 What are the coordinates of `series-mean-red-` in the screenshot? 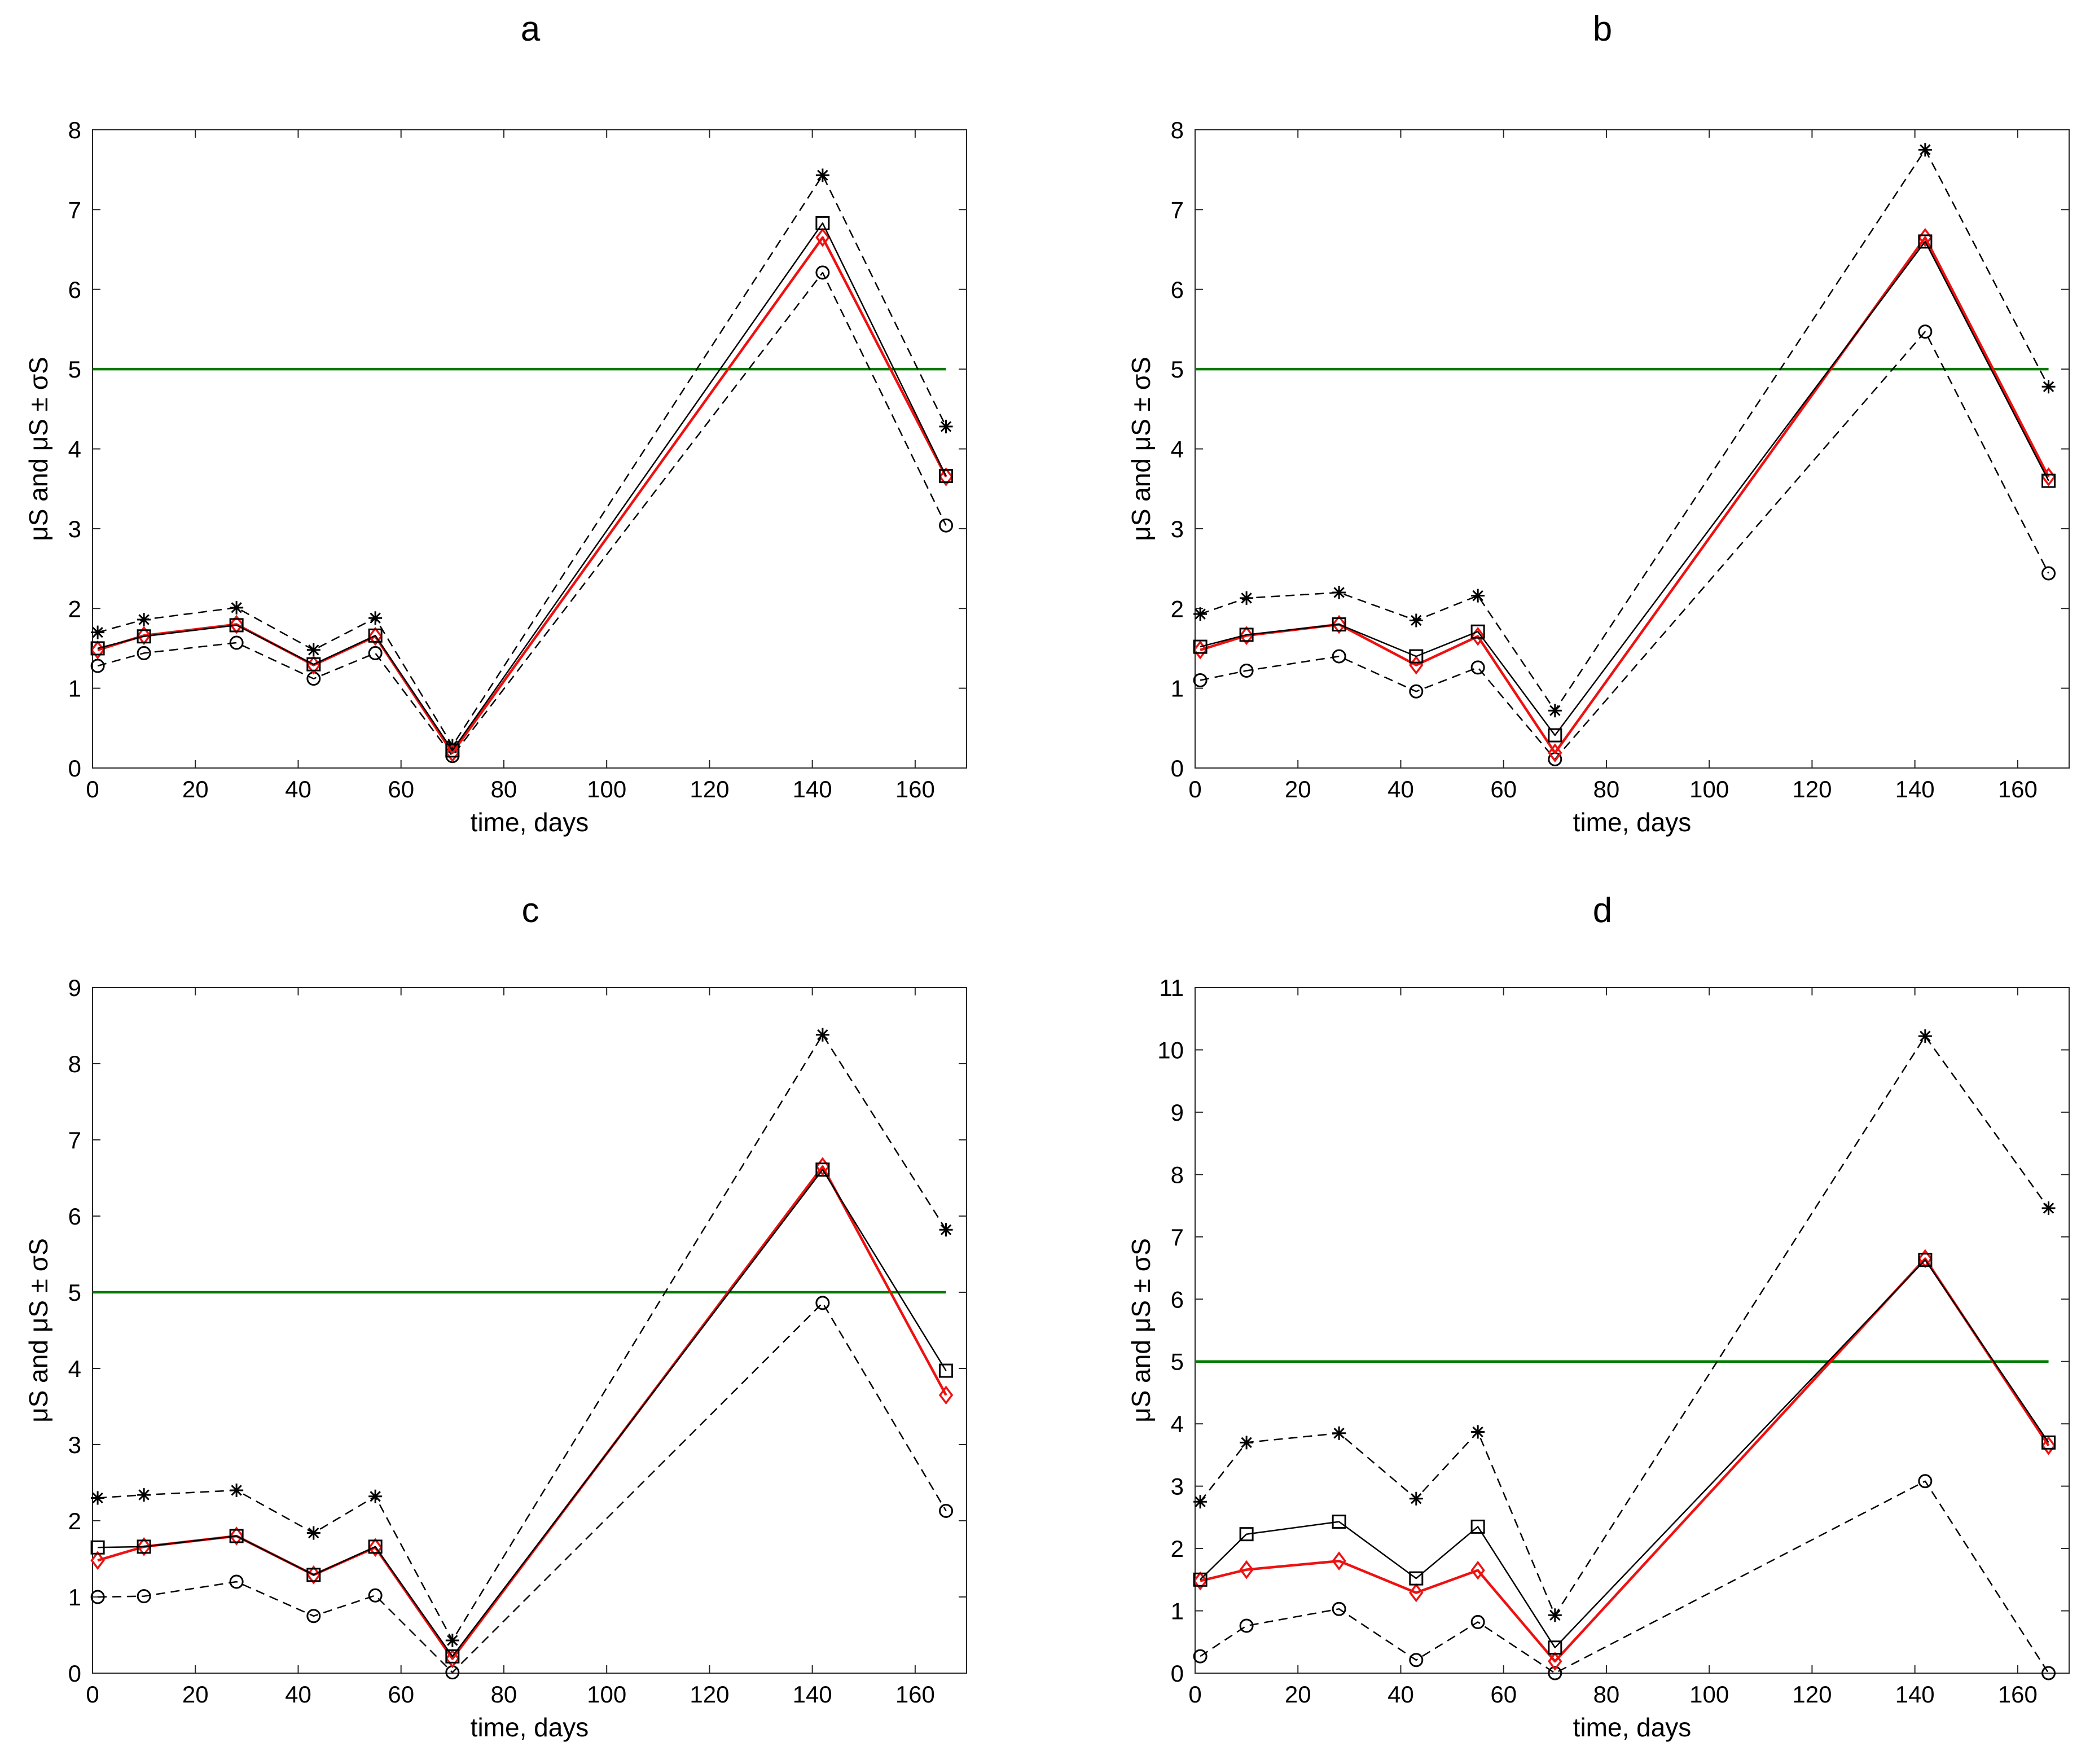 It's located at (1624, 1460).